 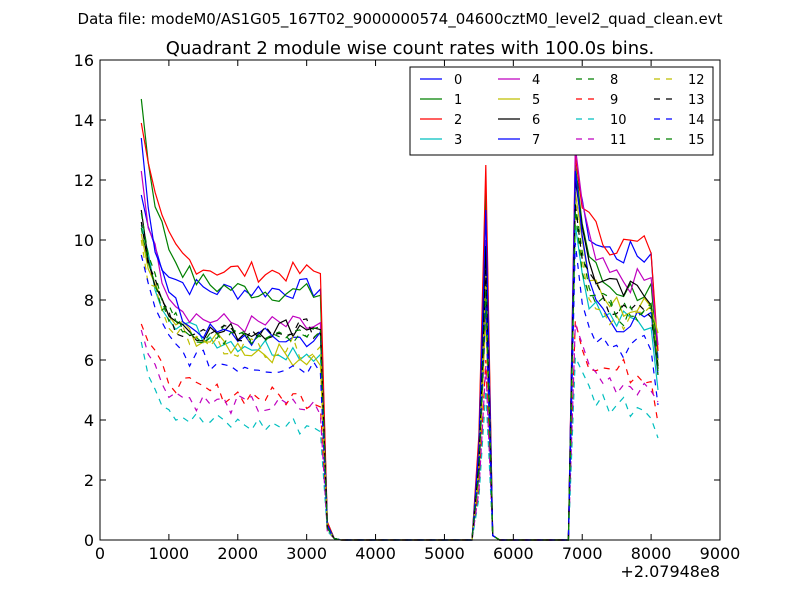 What do you see at coordinates (306, 553) in the screenshot?
I see `x-tick-label-3000: 3000` at bounding box center [306, 553].